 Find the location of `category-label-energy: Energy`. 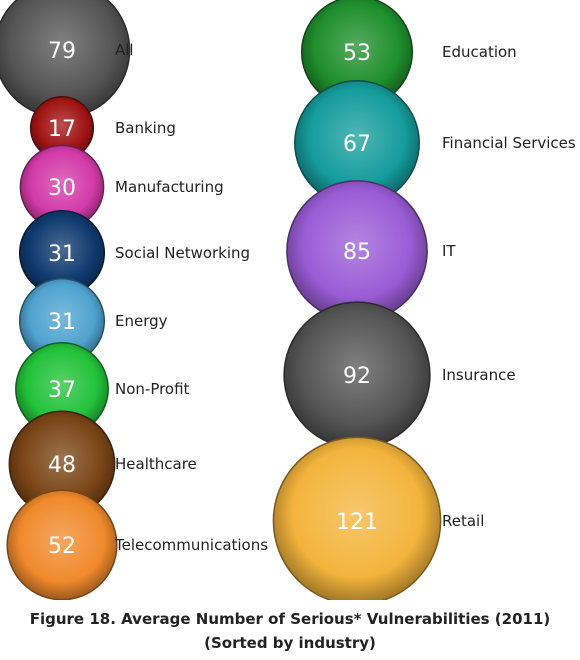

category-label-energy: Energy is located at coordinates (141, 321).